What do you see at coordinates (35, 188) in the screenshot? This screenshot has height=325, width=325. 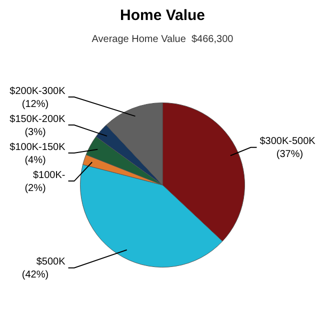 I see `data-label: (2%)` at bounding box center [35, 188].